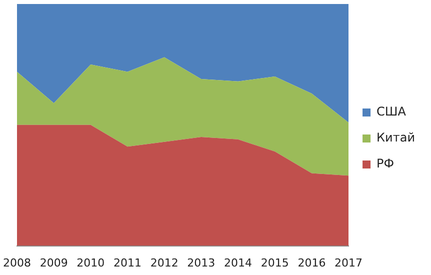 This screenshot has height=275, width=431. I want to click on x-tick-label: 2010, so click(90, 263).